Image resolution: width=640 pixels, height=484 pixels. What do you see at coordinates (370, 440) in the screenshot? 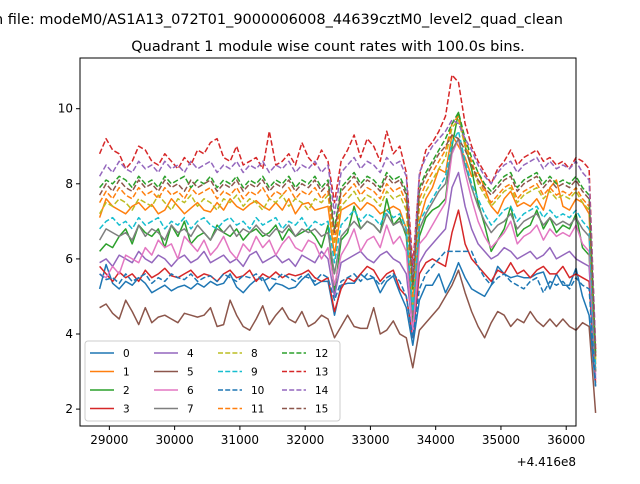
I see `x-tick-label: 33000` at bounding box center [370, 440].